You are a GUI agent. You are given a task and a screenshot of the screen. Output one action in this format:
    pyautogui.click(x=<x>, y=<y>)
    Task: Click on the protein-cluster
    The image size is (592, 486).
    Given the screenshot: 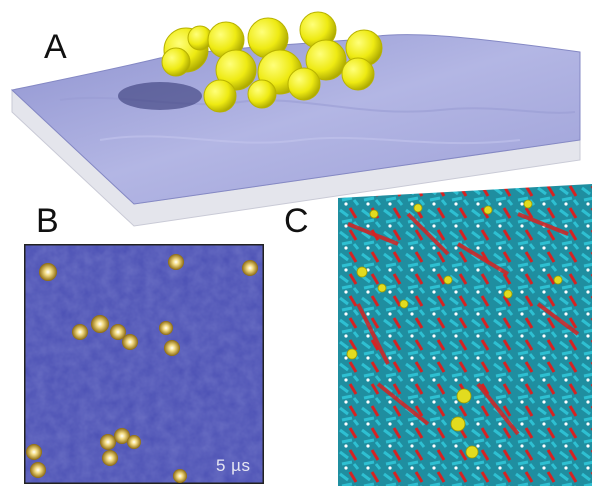 What is the action you would take?
    pyautogui.click(x=272, y=62)
    